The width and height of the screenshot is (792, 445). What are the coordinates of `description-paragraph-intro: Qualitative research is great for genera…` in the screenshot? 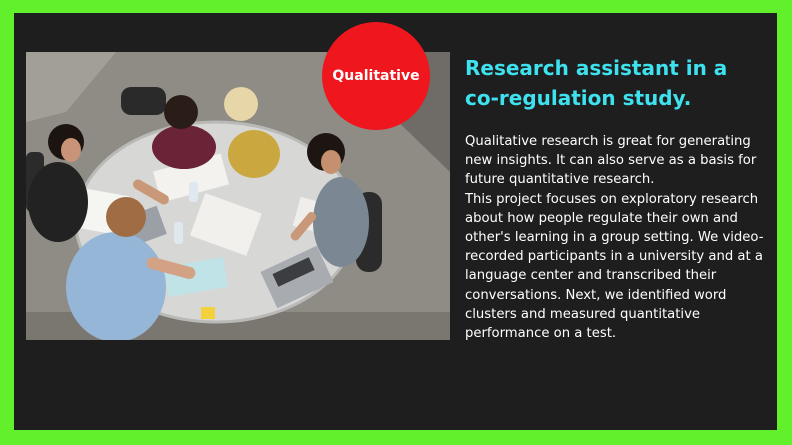 It's located at (611, 161).